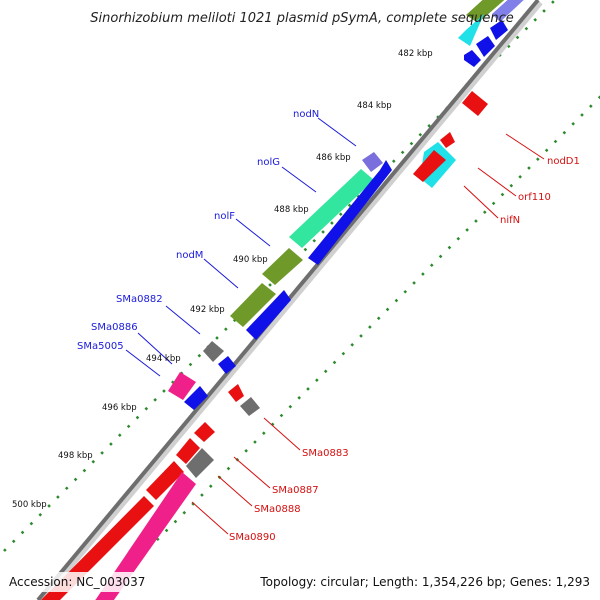 This screenshot has height=600, width=600. I want to click on tick-label: 500 kbp, so click(29, 505).